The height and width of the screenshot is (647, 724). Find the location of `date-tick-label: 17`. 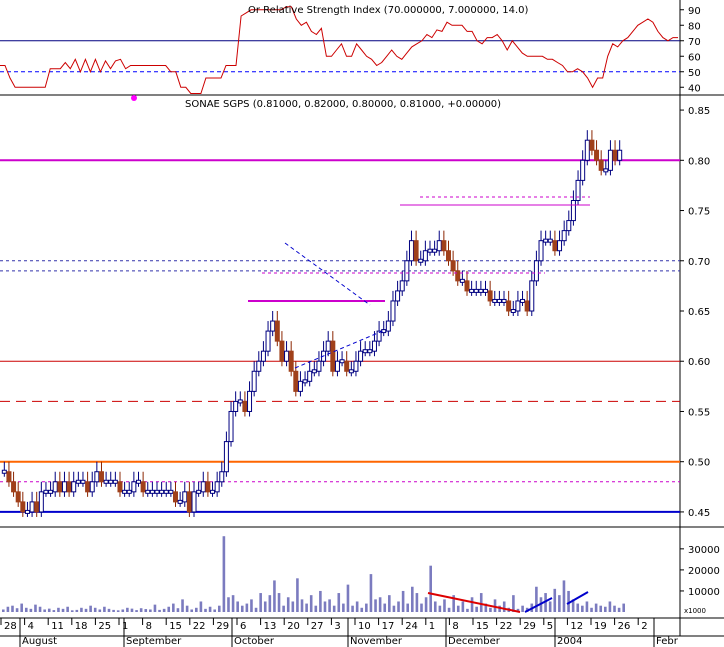

date-tick-label: 17 is located at coordinates (388, 626).